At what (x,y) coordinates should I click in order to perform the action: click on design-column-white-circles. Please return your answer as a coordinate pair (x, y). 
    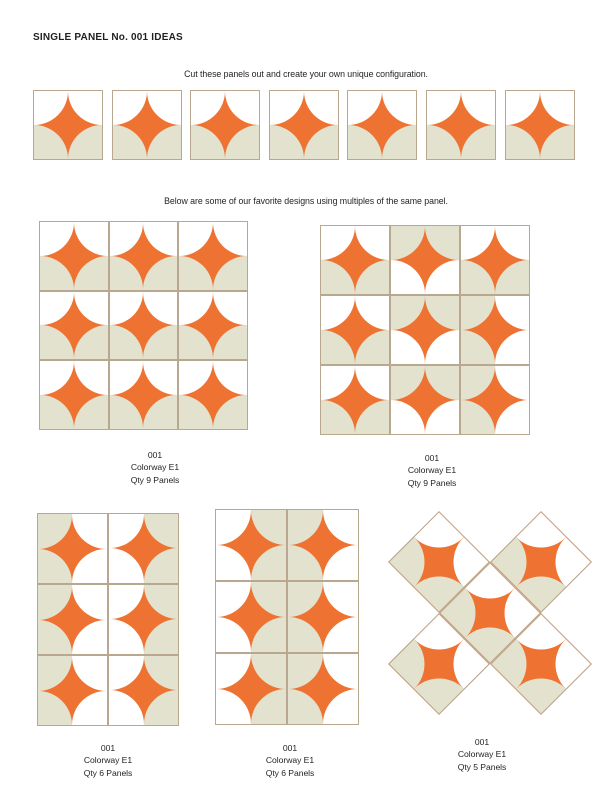
    Looking at the image, I should click on (108, 619).